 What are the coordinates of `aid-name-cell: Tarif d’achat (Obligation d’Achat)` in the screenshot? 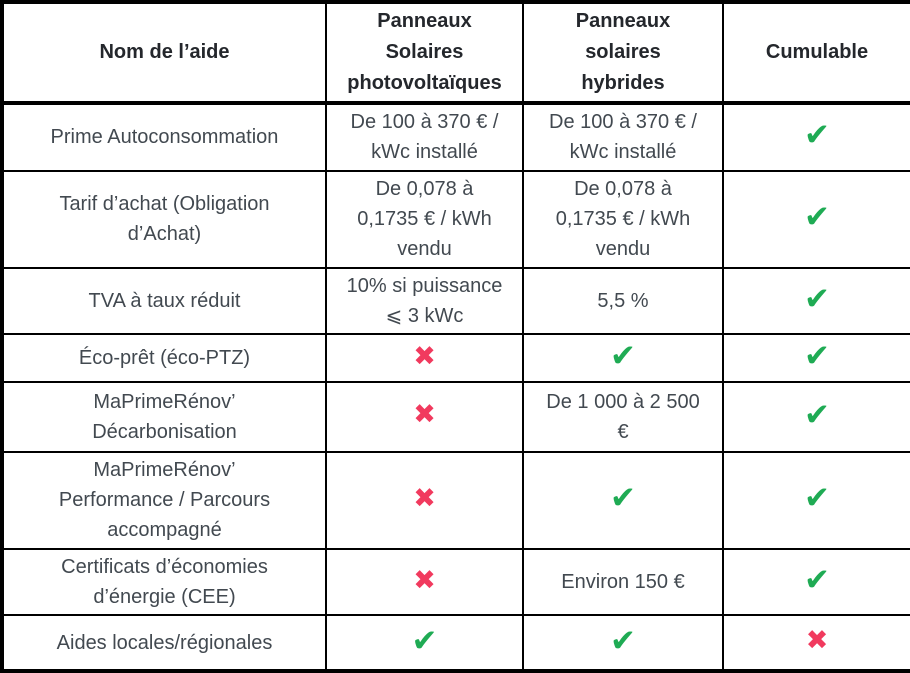 It's located at (164, 219).